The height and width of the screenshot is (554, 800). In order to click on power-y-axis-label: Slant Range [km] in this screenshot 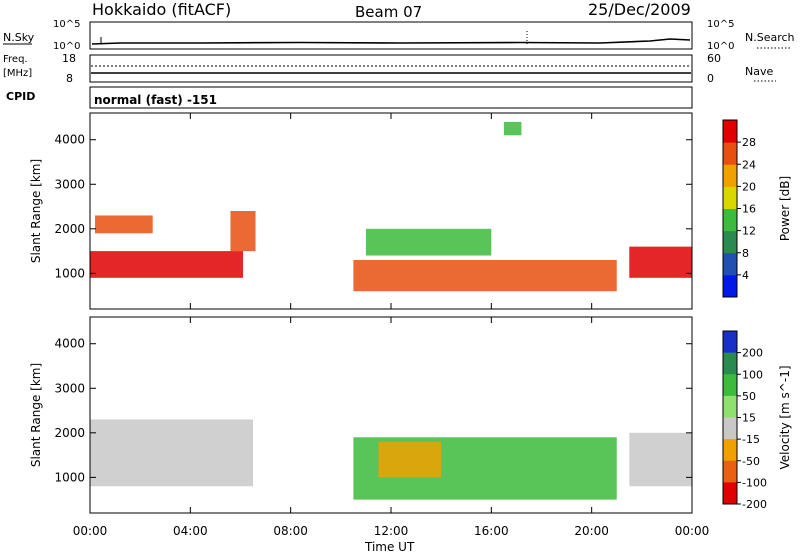, I will do `click(36, 211)`.